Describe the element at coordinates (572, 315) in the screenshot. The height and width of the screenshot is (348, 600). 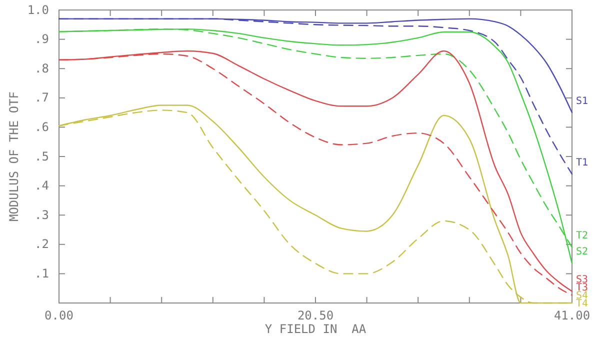
I see `x-tick-label: 41.00` at that location.